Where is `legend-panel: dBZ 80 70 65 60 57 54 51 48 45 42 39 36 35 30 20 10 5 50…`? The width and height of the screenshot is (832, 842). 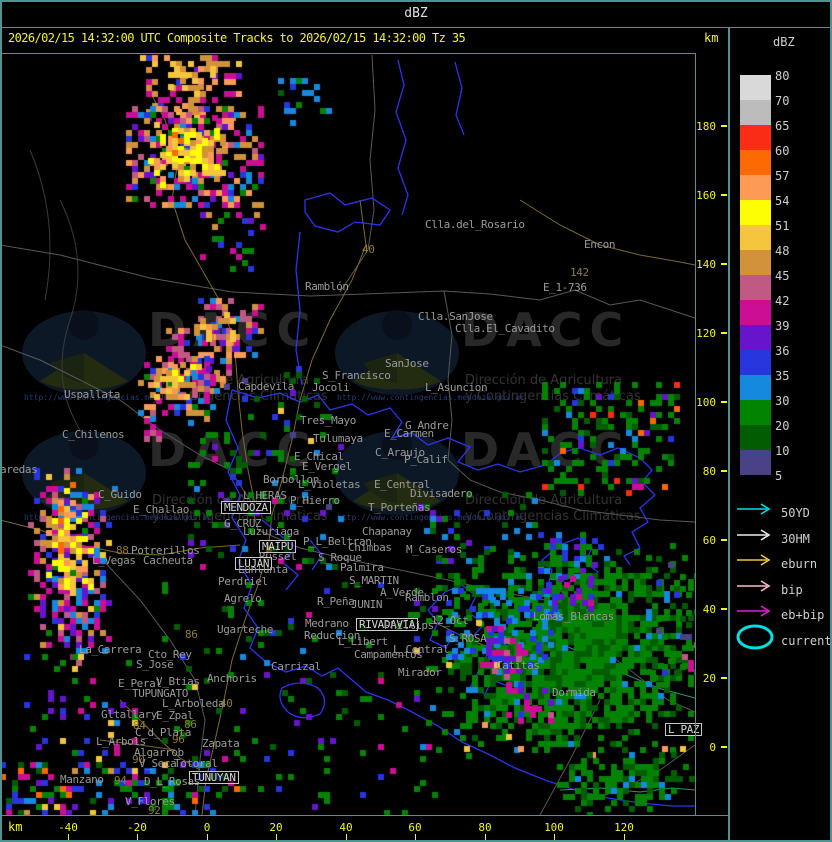 legend-panel: dBZ 80 70 65 60 57 54 51 48 45 42 39 36 35 30 20 10 5 50… is located at coordinates (780, 434).